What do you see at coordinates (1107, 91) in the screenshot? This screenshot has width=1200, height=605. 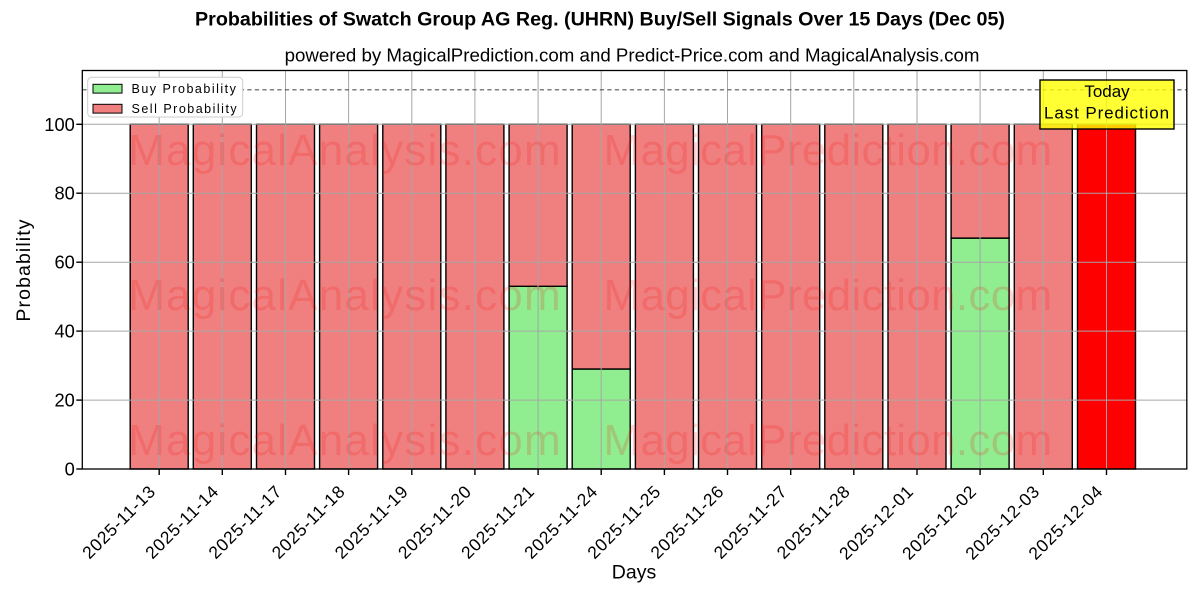 I see `svg-text: Today` at bounding box center [1107, 91].